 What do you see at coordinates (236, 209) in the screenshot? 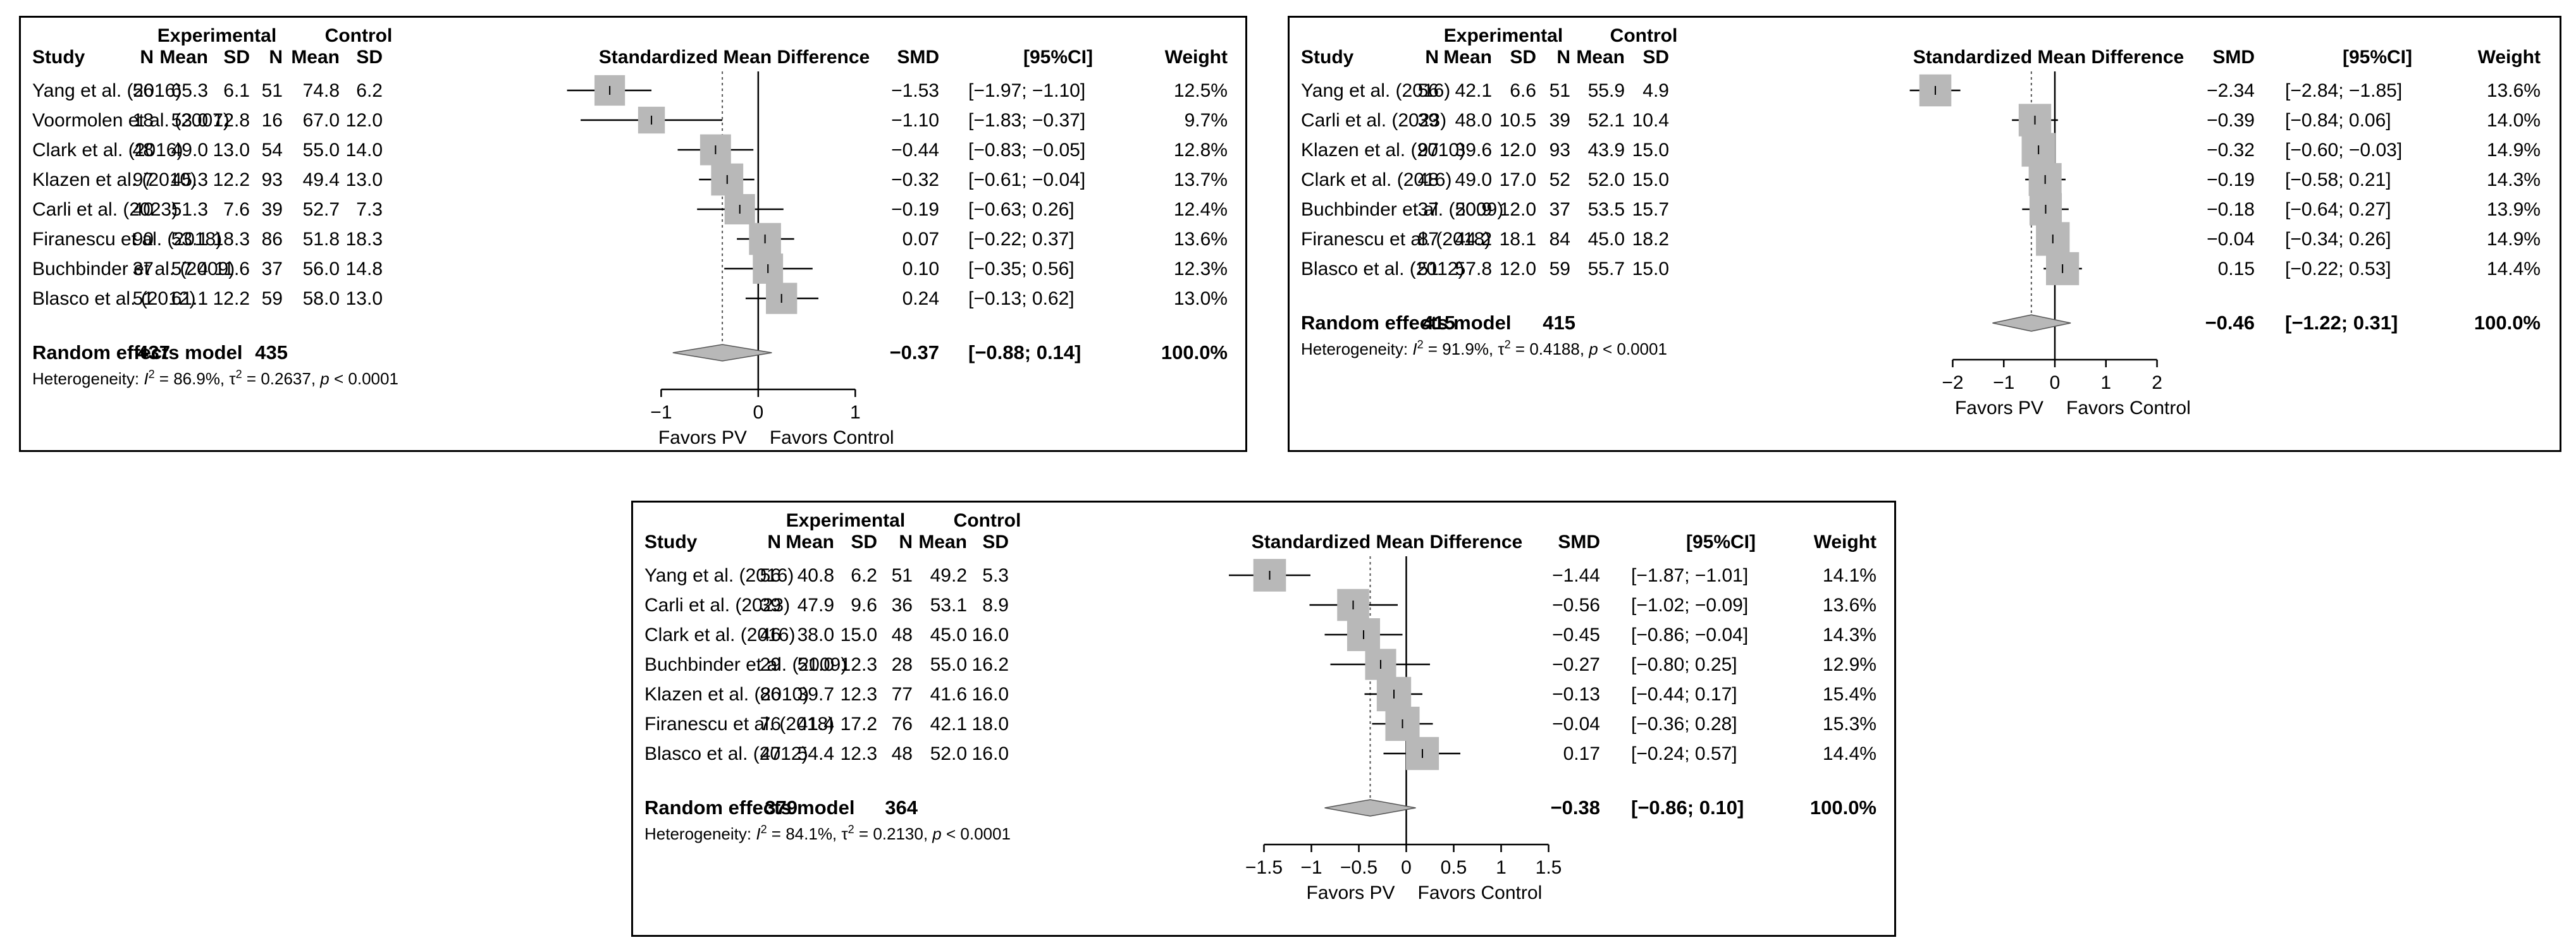
I see `sd-experimental: 7.6` at bounding box center [236, 209].